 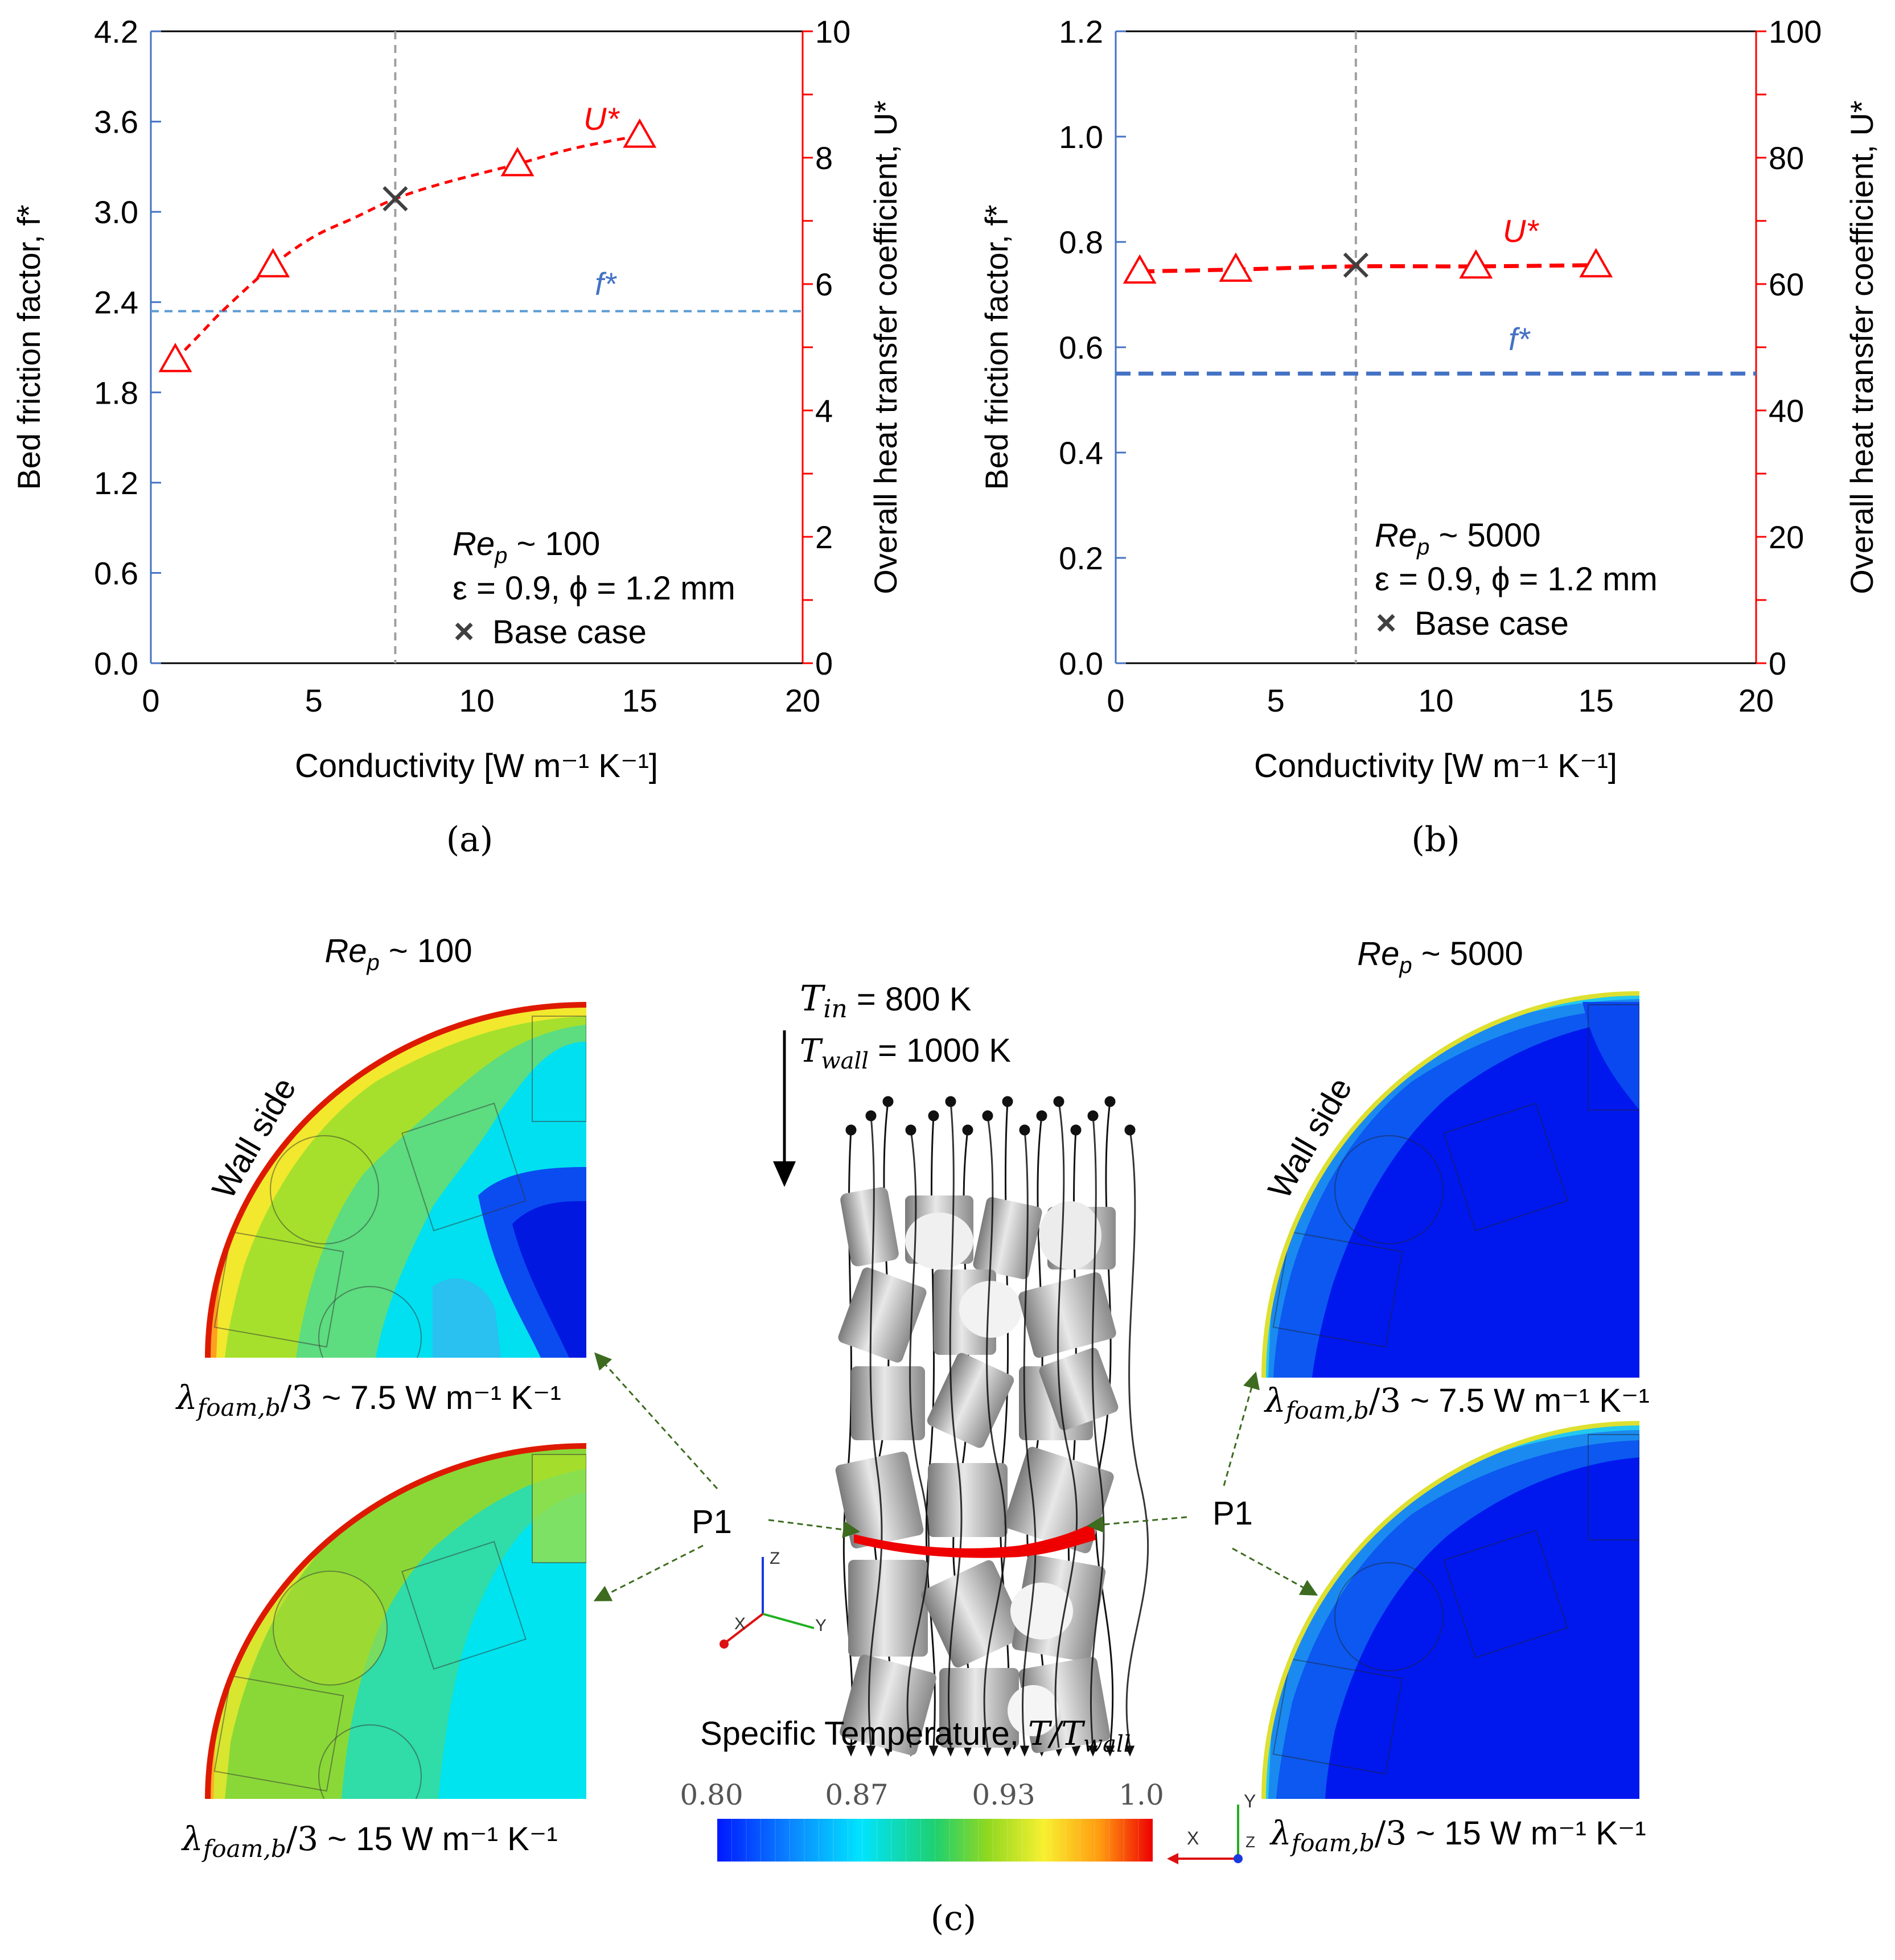 I want to click on q1-wall-edge, so click(x=396, y=1180).